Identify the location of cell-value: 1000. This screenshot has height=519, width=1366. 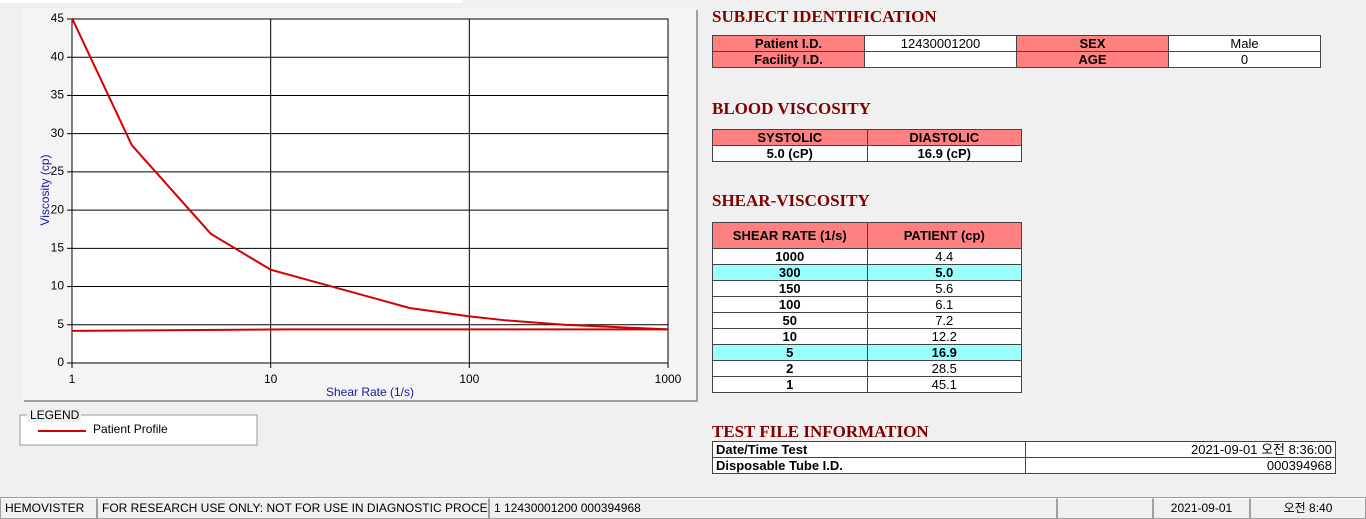
(790, 256).